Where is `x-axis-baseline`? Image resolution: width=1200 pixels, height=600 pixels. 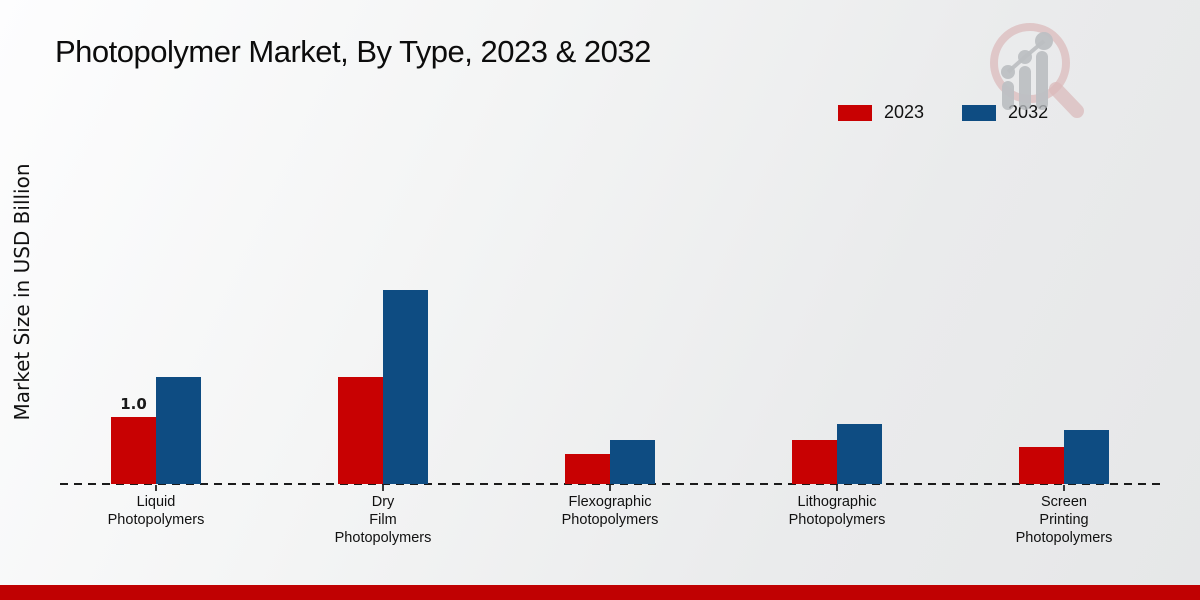 x-axis-baseline is located at coordinates (610, 484).